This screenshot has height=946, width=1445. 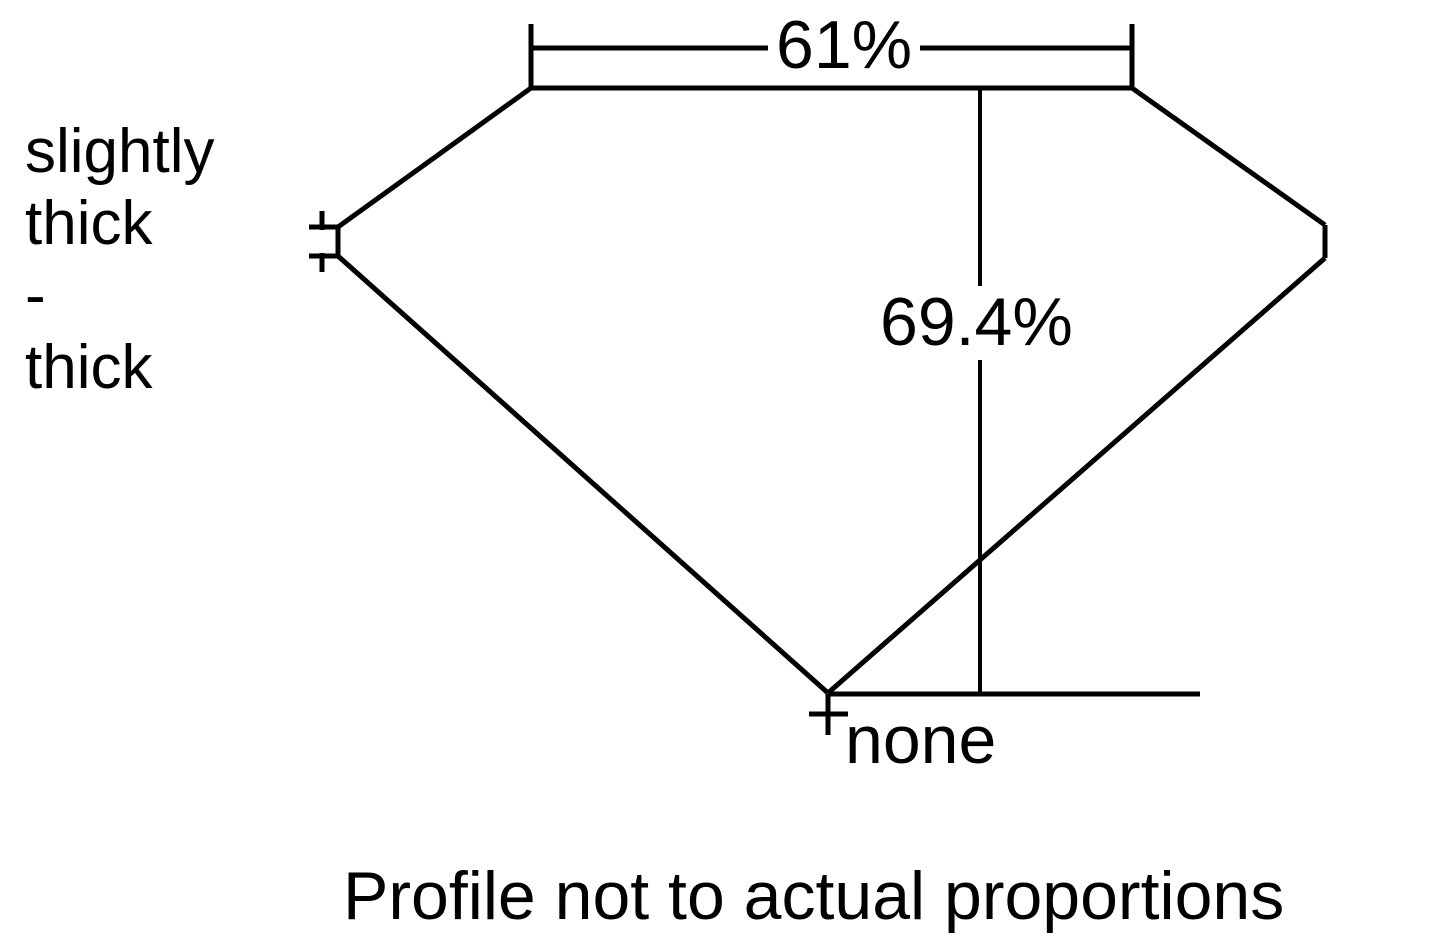 What do you see at coordinates (976, 322) in the screenshot?
I see `depth-percent-label: 69.4%` at bounding box center [976, 322].